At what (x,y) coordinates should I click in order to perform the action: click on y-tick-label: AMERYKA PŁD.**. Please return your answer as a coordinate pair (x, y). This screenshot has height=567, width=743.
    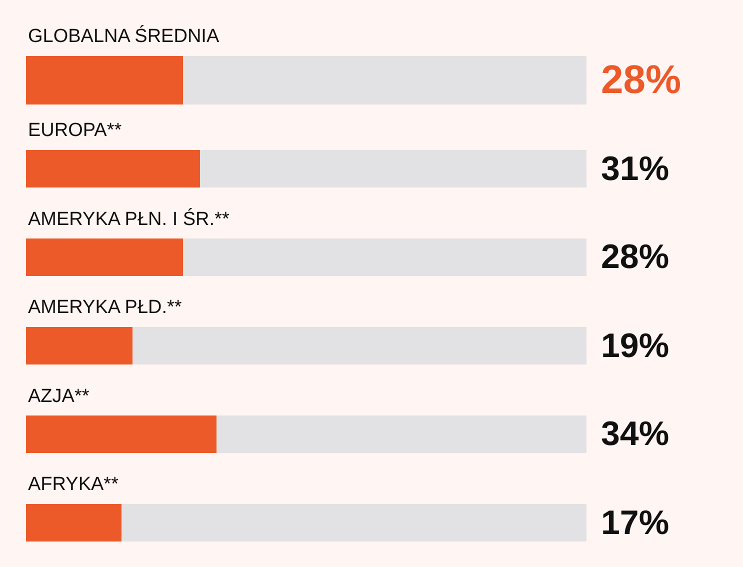
    Looking at the image, I should click on (105, 307).